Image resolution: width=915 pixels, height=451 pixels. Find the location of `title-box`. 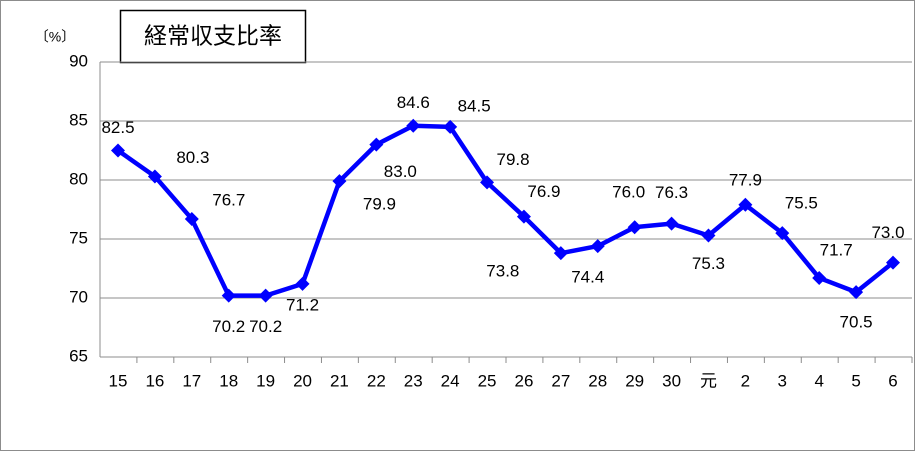

title-box is located at coordinates (213, 36).